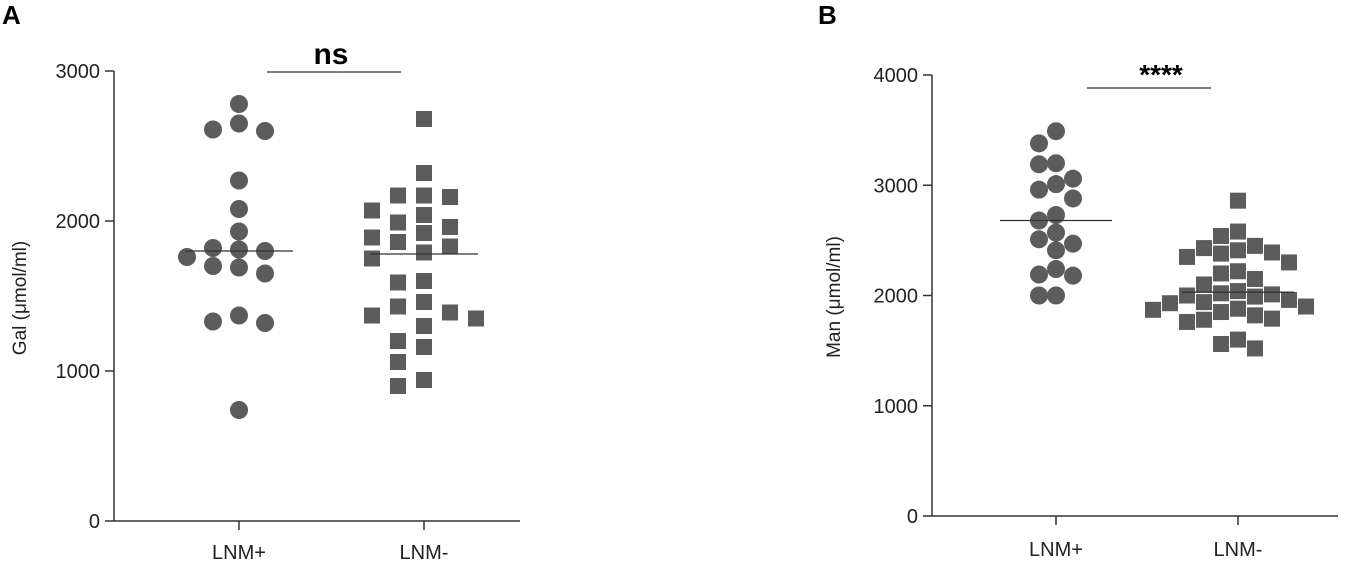 The image size is (1358, 565). What do you see at coordinates (424, 553) in the screenshot?
I see `panel-a-x-tick-label: LNM-` at bounding box center [424, 553].